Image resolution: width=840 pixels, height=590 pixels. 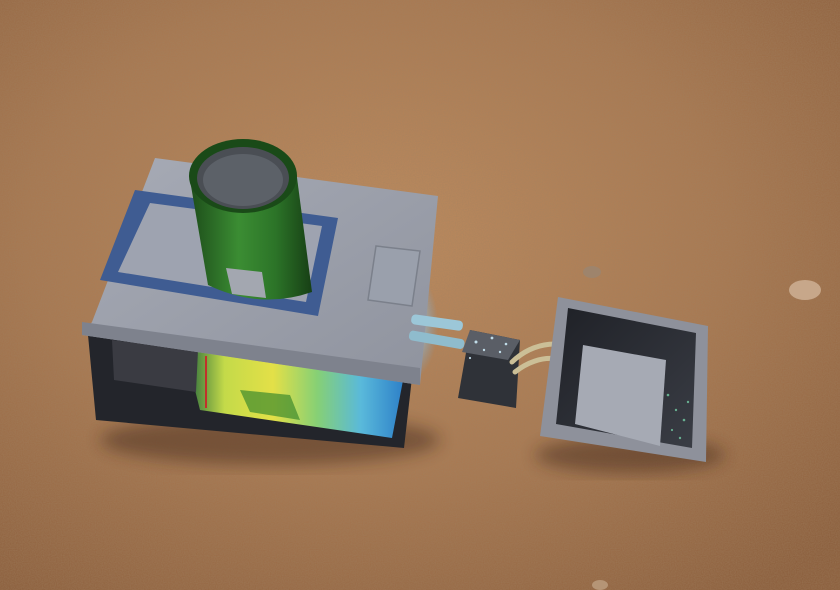 What do you see at coordinates (624, 379) in the screenshot?
I see `collection-tray` at bounding box center [624, 379].